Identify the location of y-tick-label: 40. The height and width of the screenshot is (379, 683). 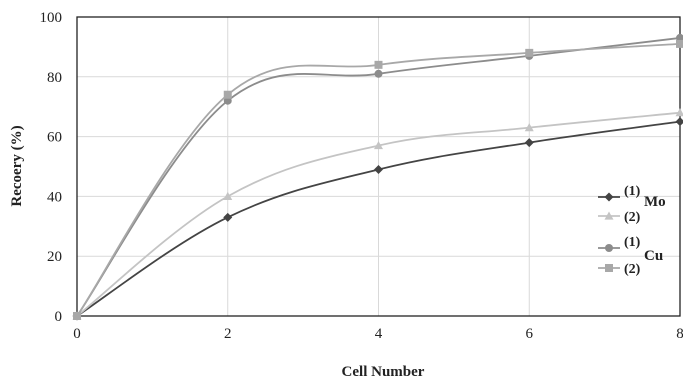
(54, 197).